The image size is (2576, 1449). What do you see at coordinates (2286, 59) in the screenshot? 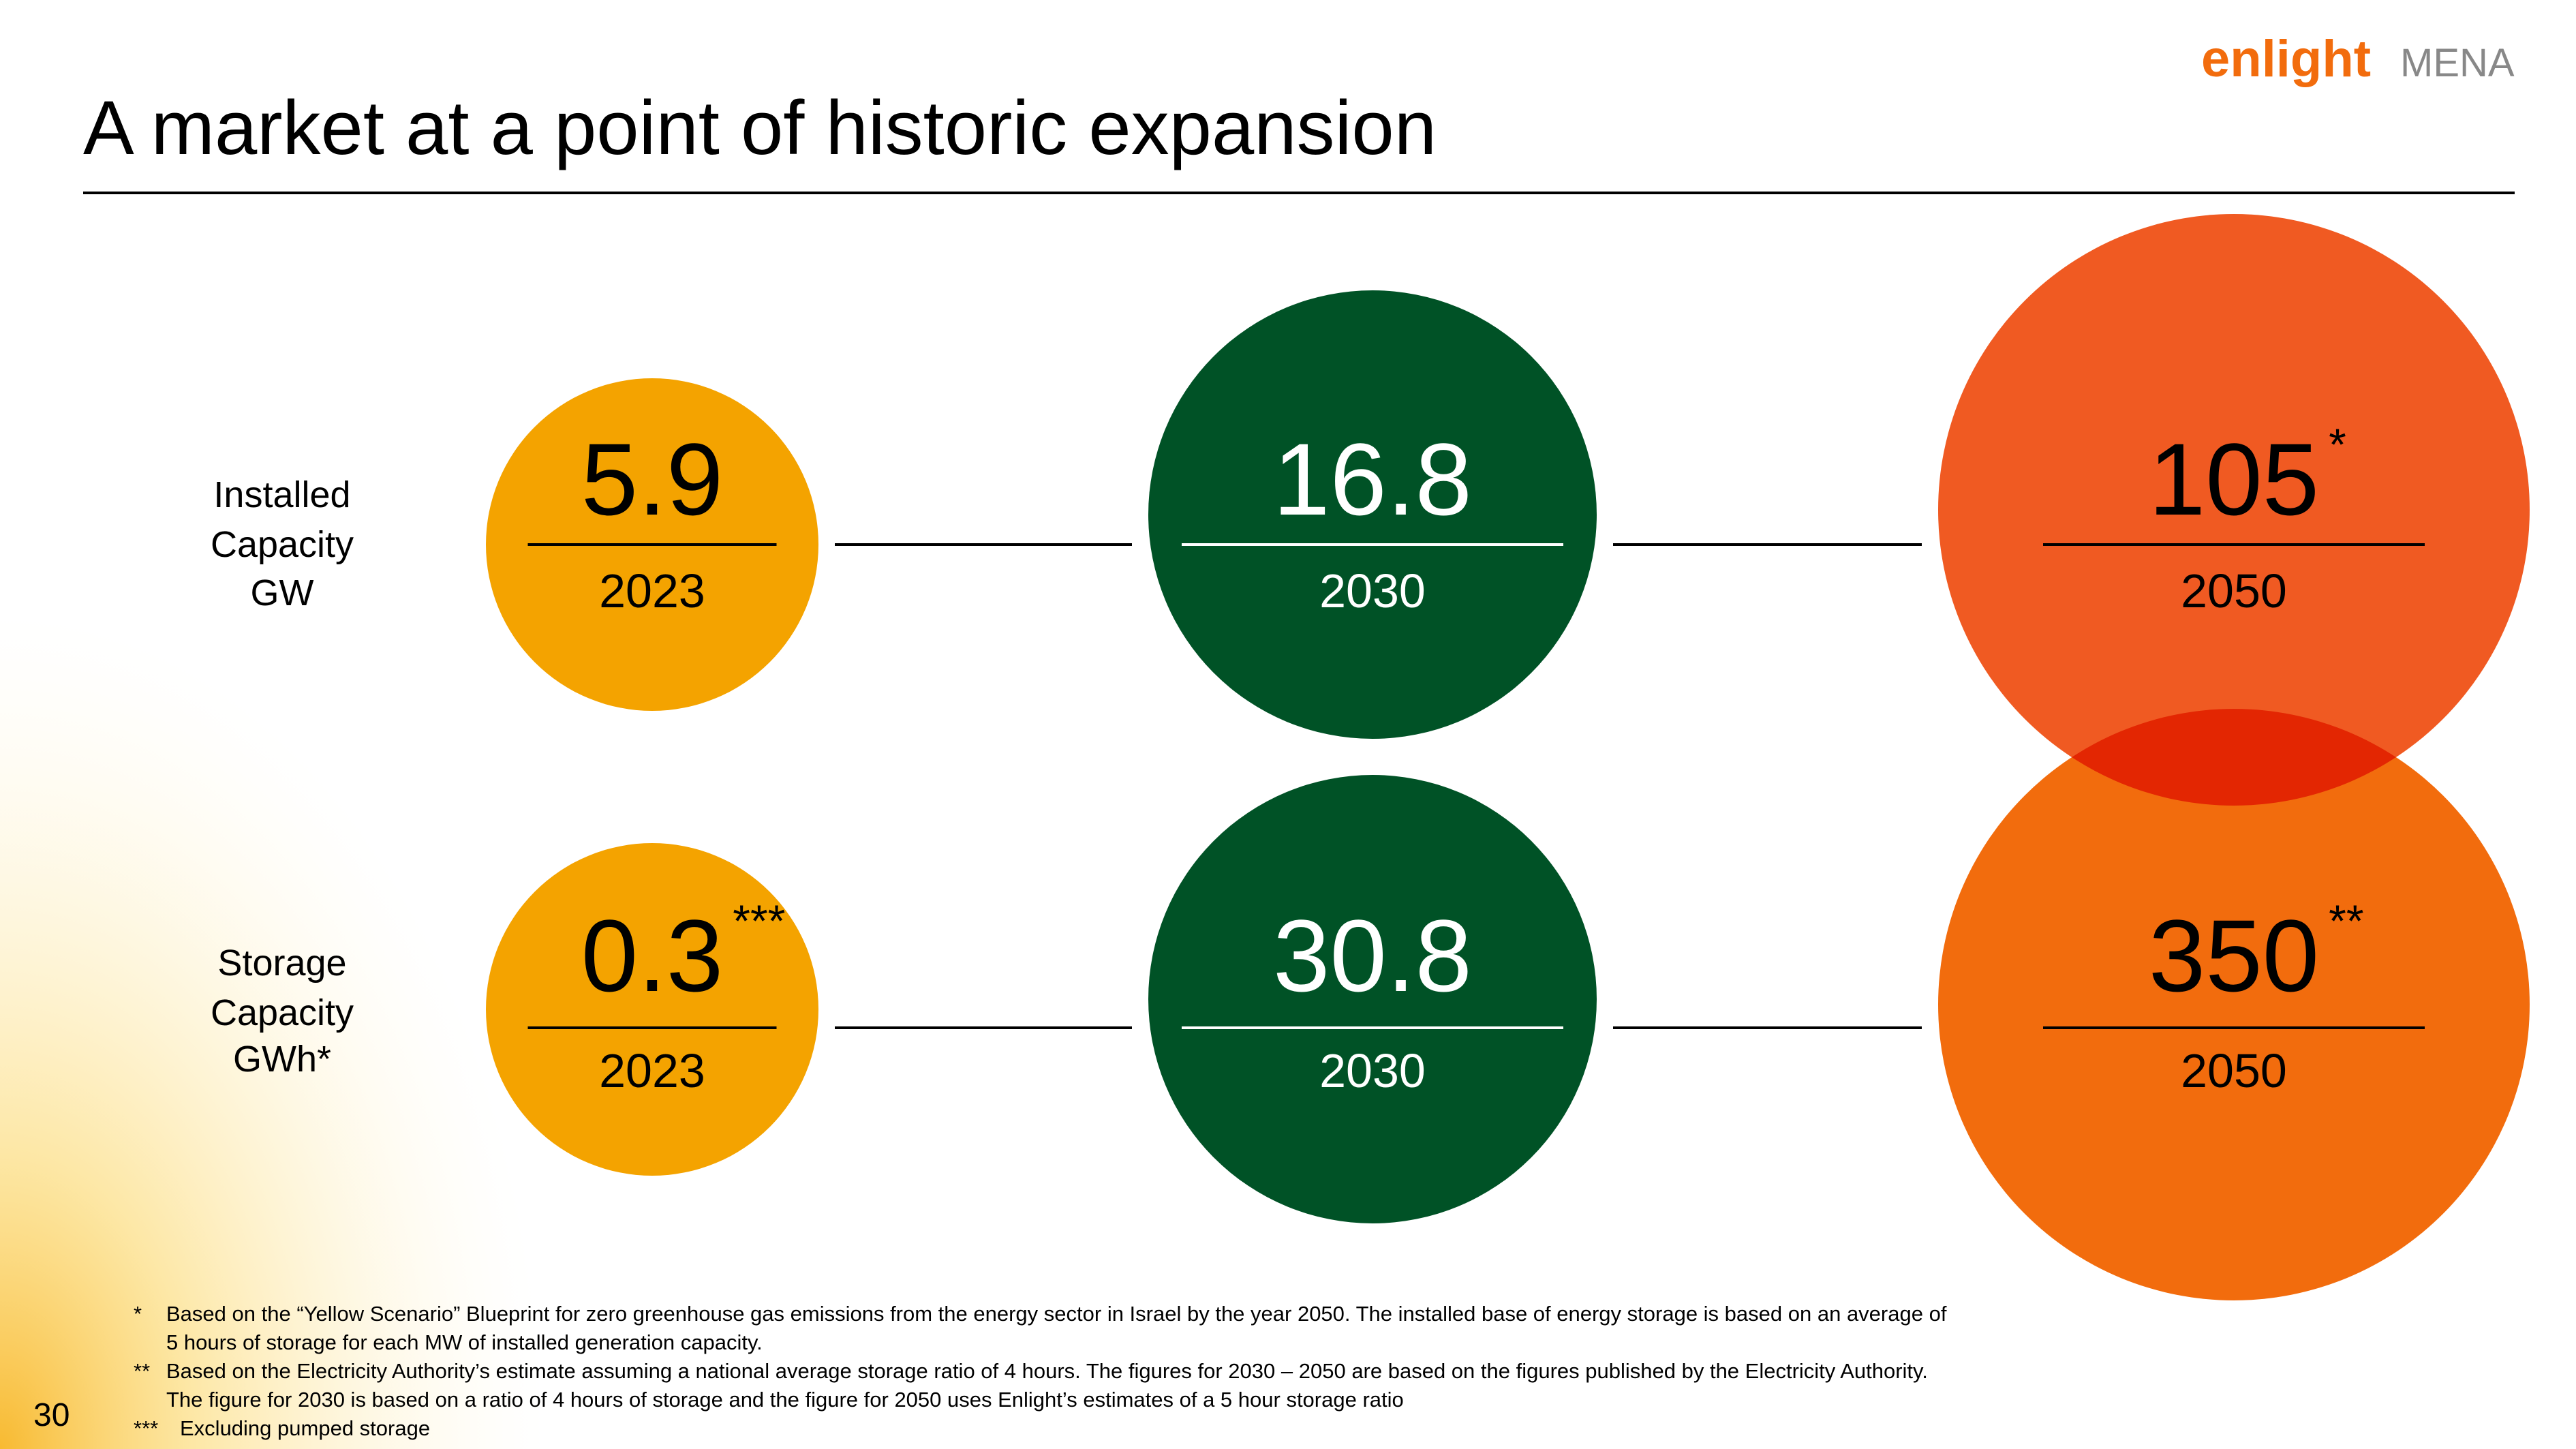
I see `brand-logo: enlight` at bounding box center [2286, 59].